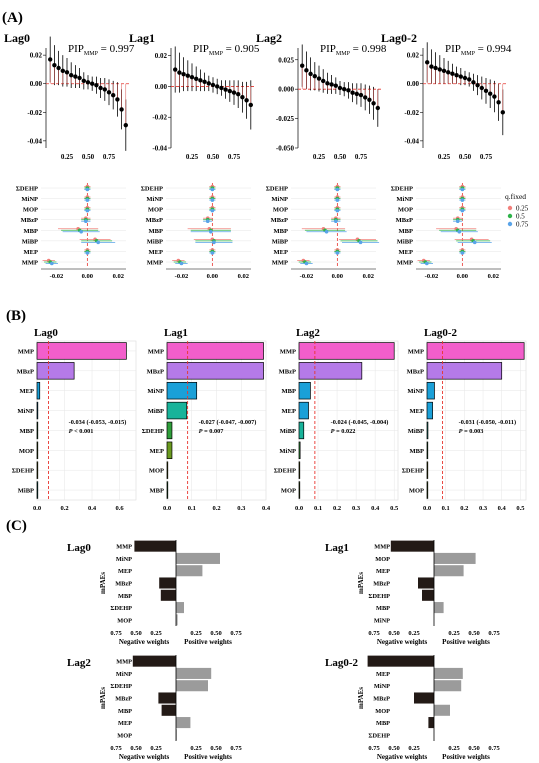  Describe the element at coordinates (211, 431) in the screenshot. I see `p-value-label: P = 0.007` at that location.